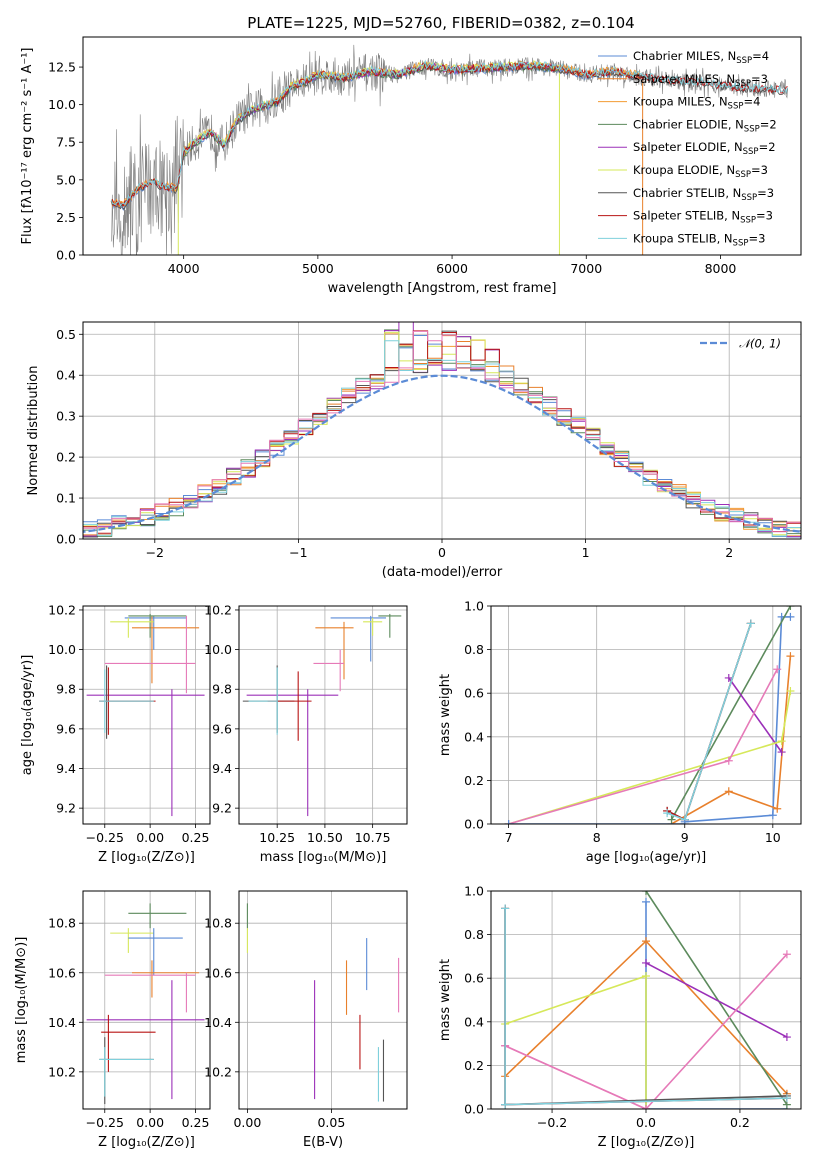  What do you see at coordinates (700, 171) in the screenshot?
I see `legend-entry: Kroupa ELODIE, NSSP=3` at bounding box center [700, 171].